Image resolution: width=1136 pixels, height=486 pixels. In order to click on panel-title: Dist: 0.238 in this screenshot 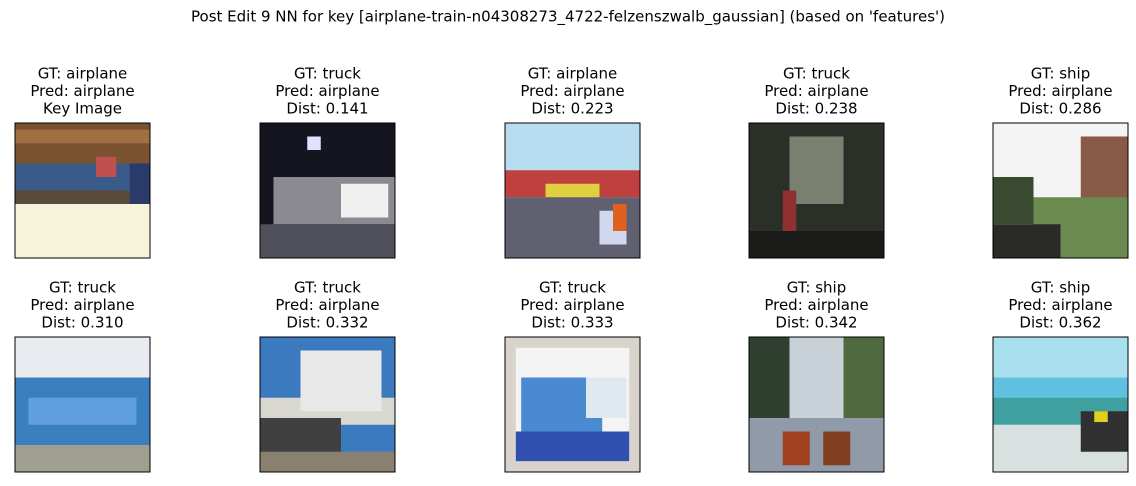, I will do `click(816, 109)`.